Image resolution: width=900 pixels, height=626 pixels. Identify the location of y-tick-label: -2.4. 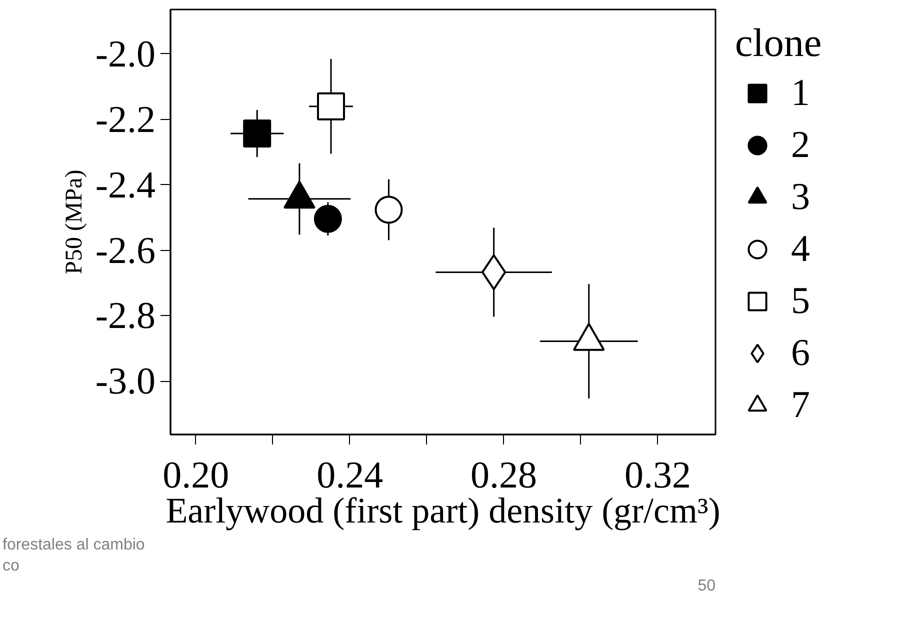
(125, 185).